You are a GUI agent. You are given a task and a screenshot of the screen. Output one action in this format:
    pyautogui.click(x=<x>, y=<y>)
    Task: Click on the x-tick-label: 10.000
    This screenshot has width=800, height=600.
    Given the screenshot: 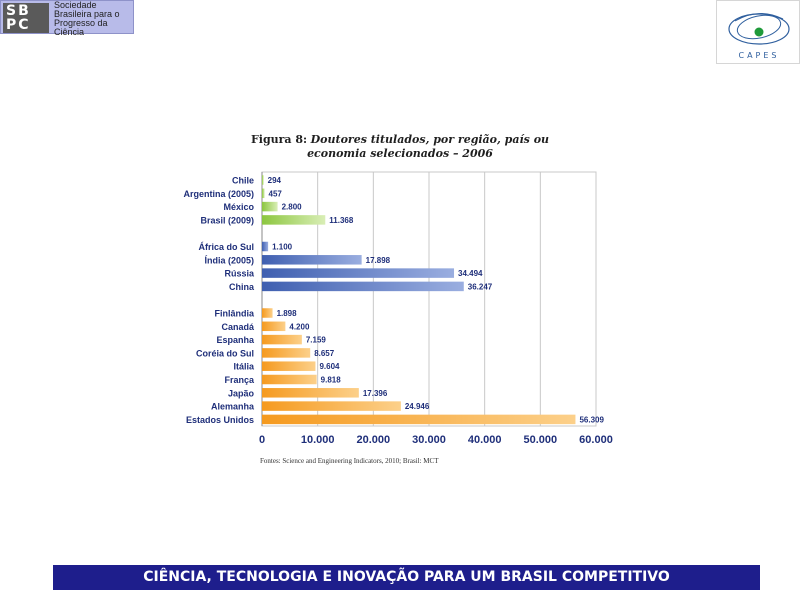 What is the action you would take?
    pyautogui.click(x=318, y=440)
    